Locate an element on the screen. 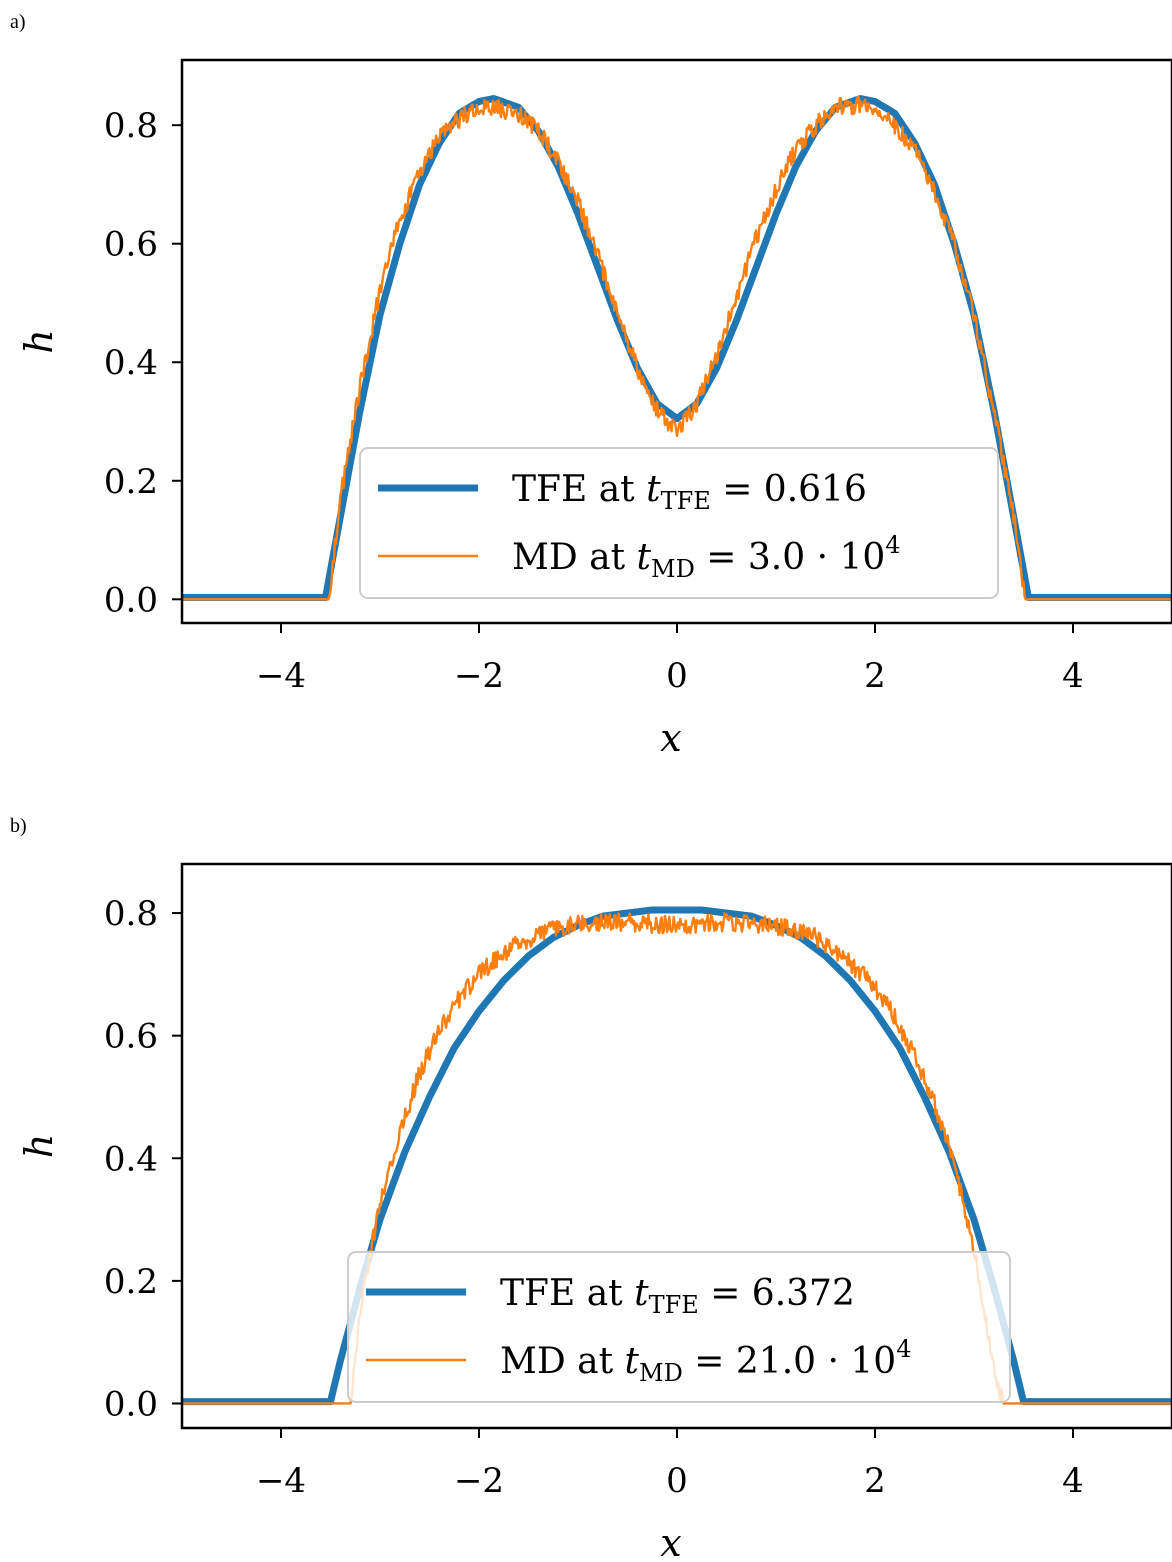 The height and width of the screenshot is (1562, 1172). panel-label: b) is located at coordinates (18, 826).